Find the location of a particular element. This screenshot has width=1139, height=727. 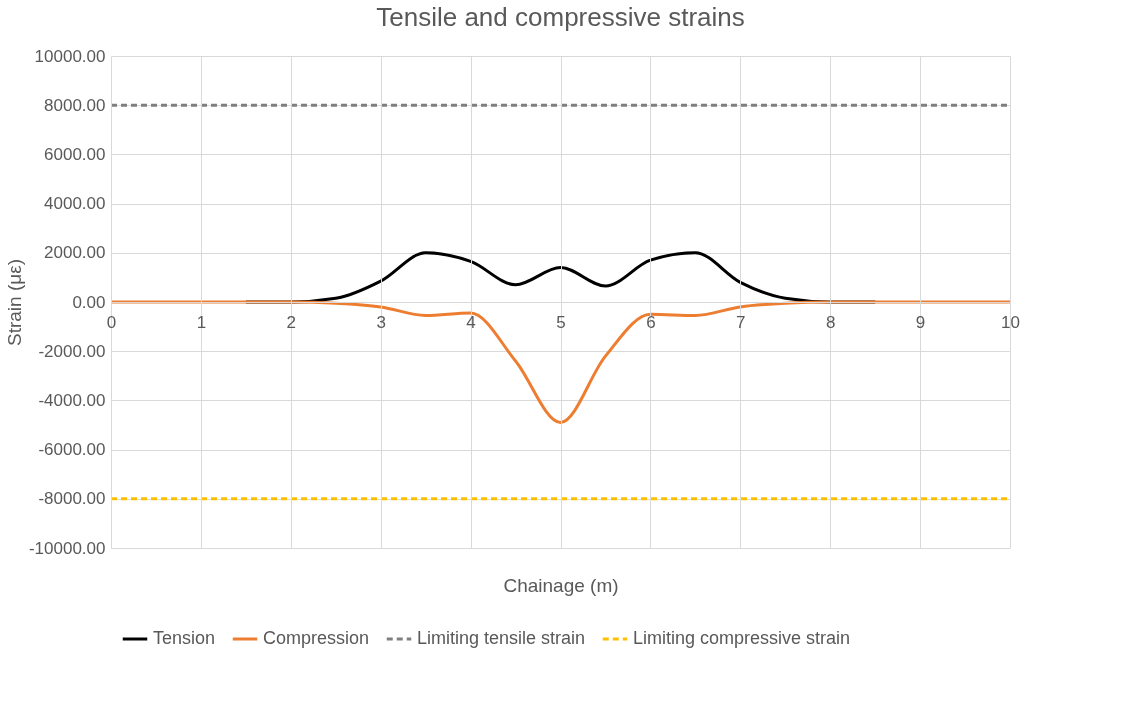

x-tick-label: 7 is located at coordinates (741, 322).